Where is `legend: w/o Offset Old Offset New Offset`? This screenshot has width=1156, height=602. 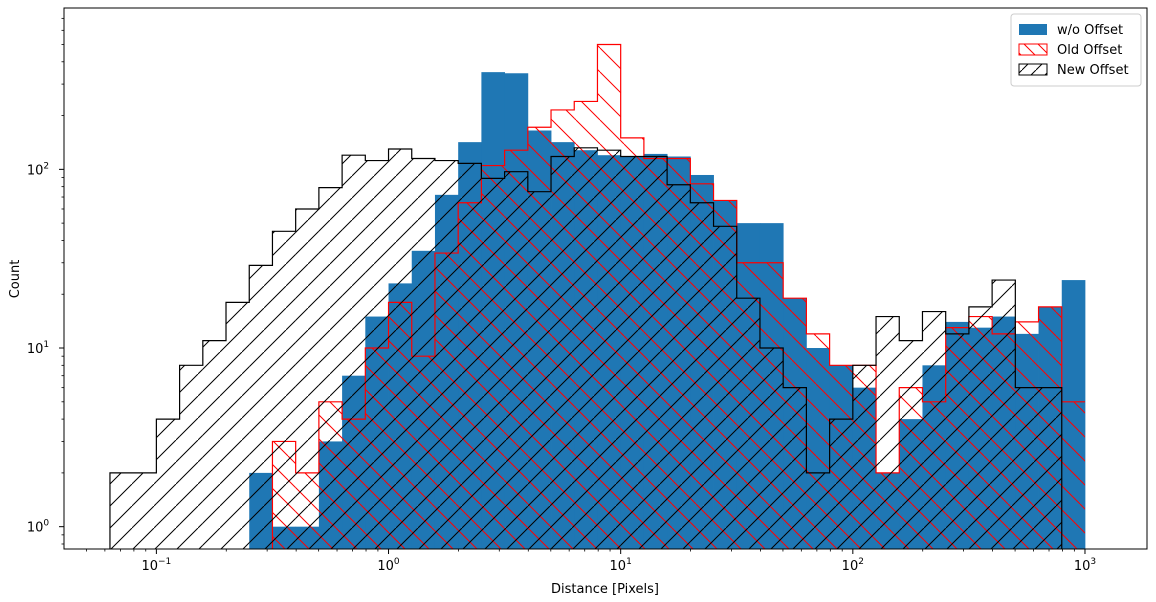
legend: w/o Offset Old Offset New Offset is located at coordinates (1076, 50).